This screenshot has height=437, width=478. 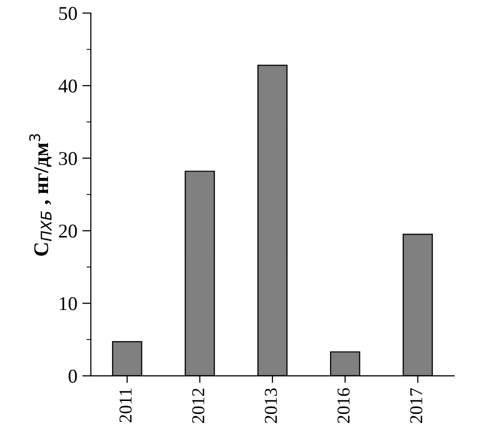 I want to click on y-tick-label: 10, so click(x=68, y=303).